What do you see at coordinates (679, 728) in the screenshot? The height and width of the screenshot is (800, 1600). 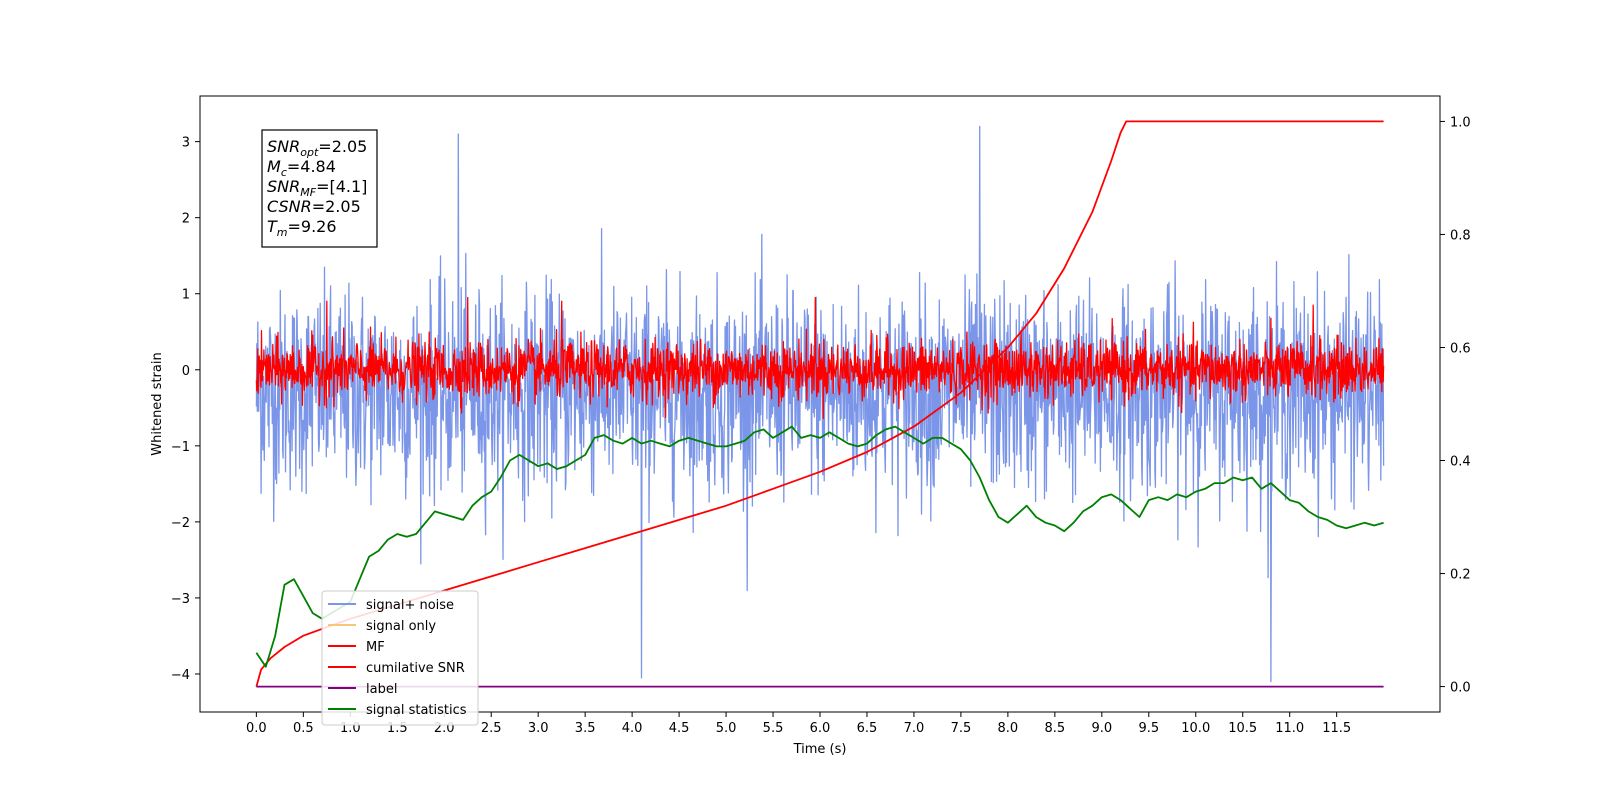 I see `x-tick-label: 4.5` at bounding box center [679, 728].